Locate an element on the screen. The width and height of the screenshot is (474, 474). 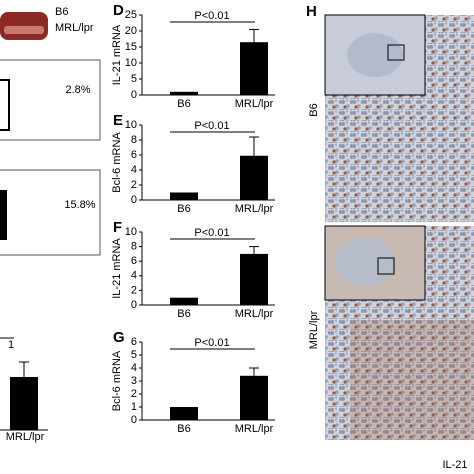
stain-label: IL-21 is located at coordinates (454, 465).